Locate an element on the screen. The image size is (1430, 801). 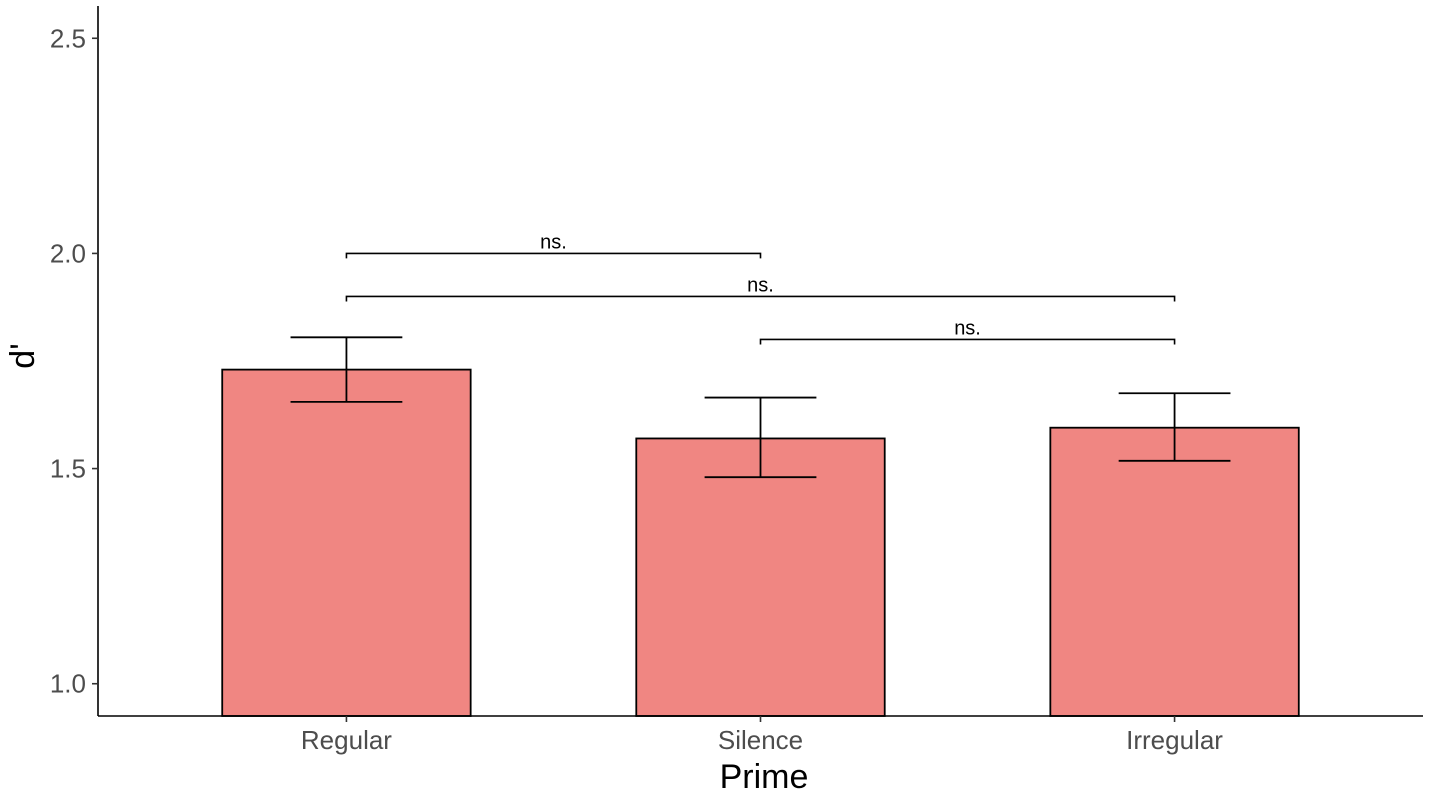
x-tick-label-irregular: Irregular is located at coordinates (1174, 740).